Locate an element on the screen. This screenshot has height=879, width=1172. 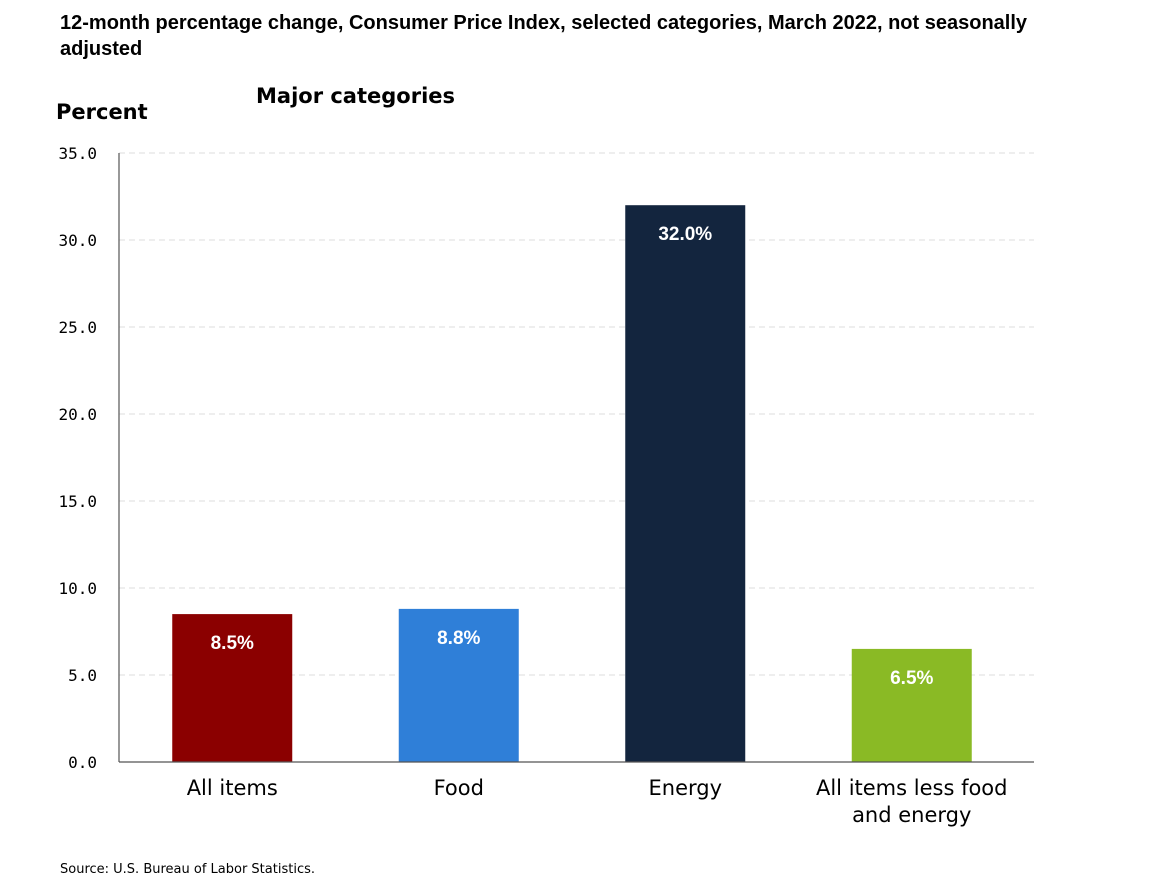
x-category-label: Energy is located at coordinates (685, 788).